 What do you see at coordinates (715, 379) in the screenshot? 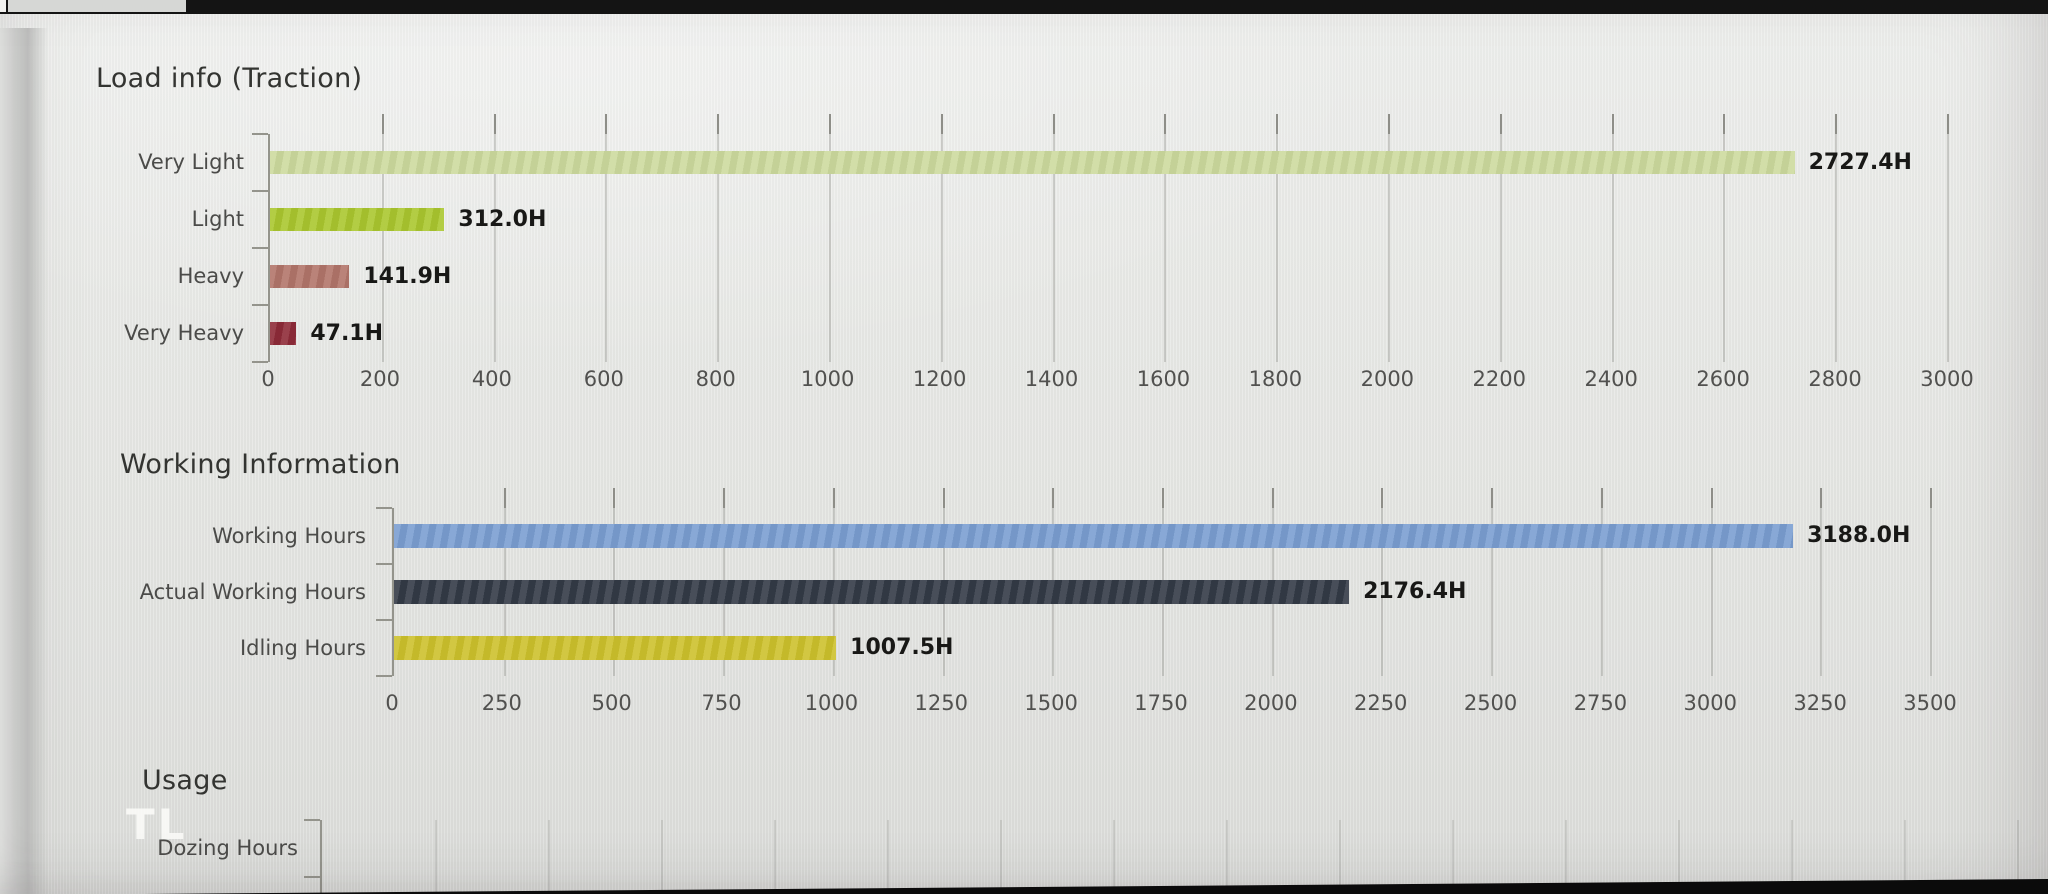
I see `axis-tick-label: 800` at bounding box center [715, 379].